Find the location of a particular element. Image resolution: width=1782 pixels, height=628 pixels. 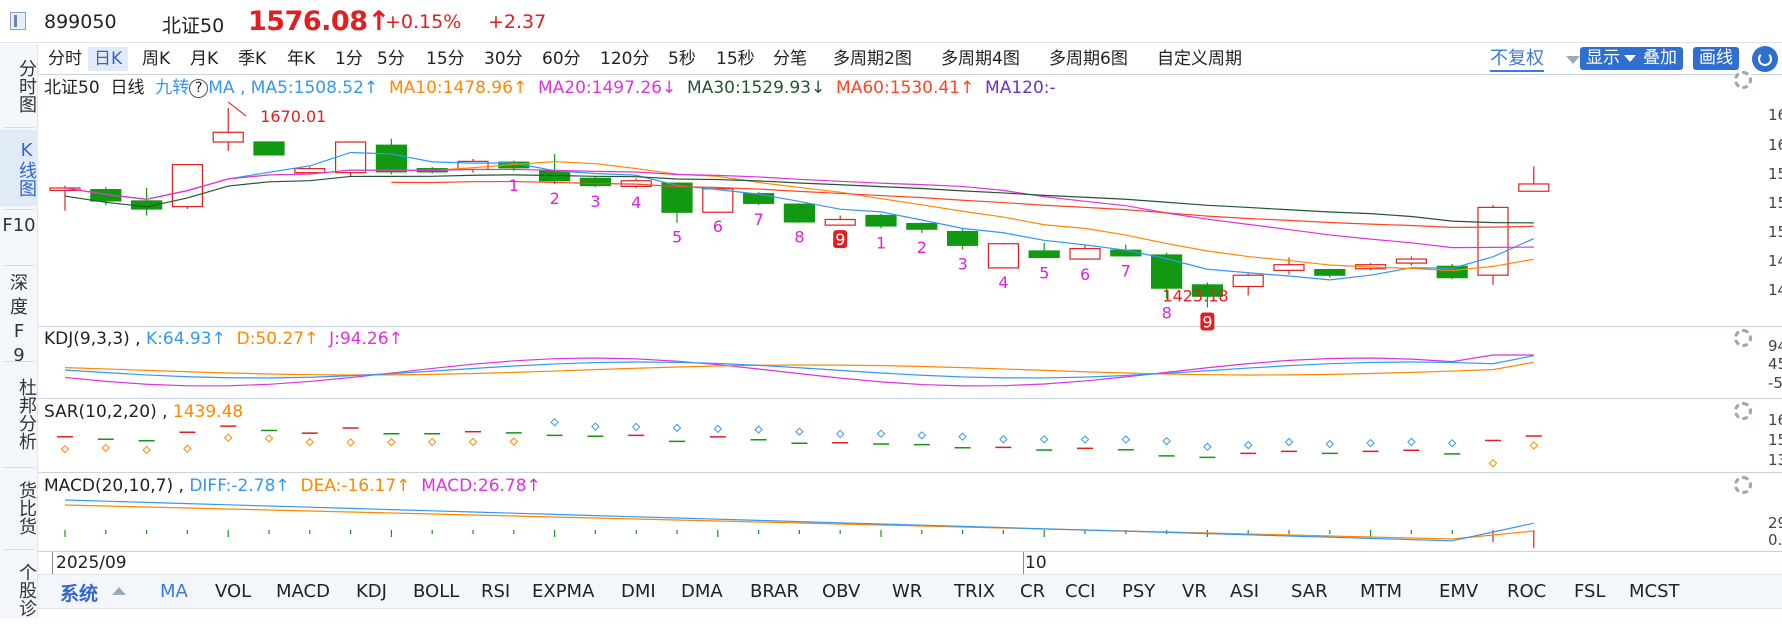

ind-mtm: MTM is located at coordinates (1381, 591).